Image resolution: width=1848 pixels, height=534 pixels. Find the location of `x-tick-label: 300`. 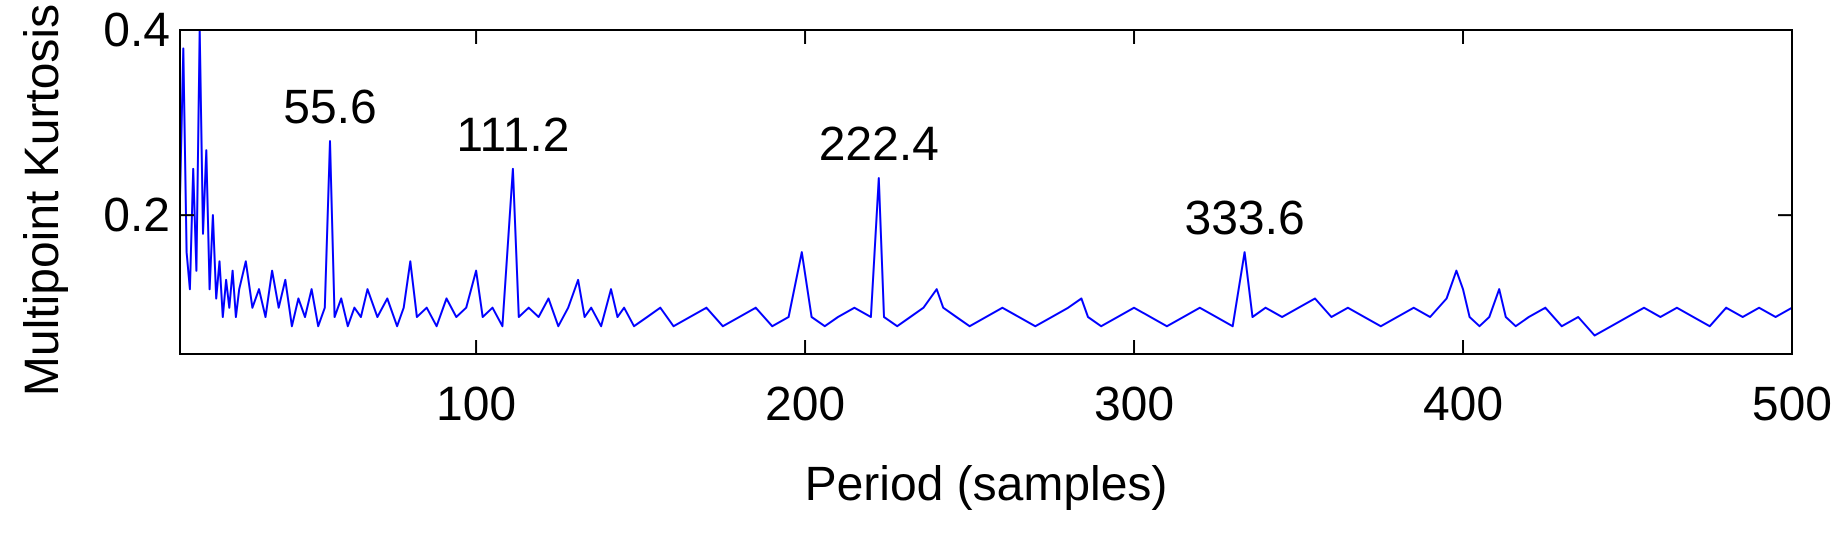

x-tick-label: 300 is located at coordinates (1134, 404).